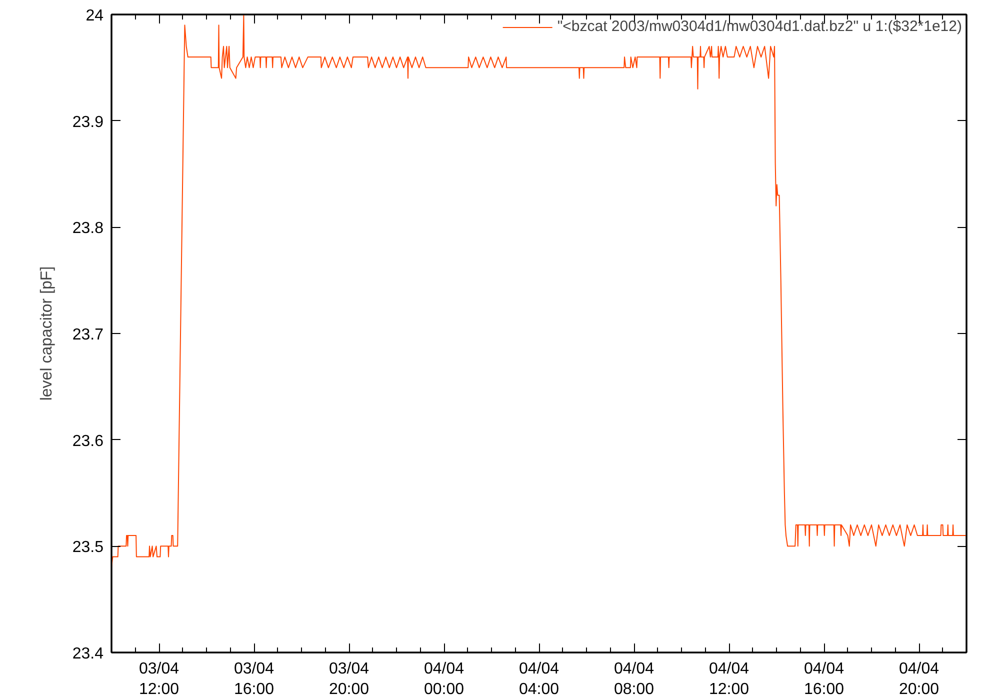  Describe the element at coordinates (444, 679) in the screenshot. I see `x-tick-label: 04/04 00:00` at that location.